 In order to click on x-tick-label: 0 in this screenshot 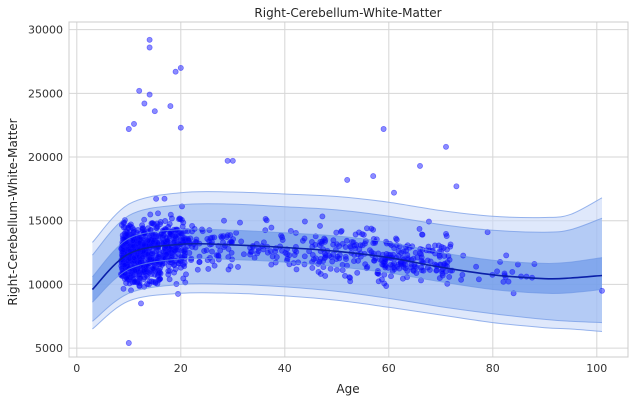, I will do `click(76, 368)`.